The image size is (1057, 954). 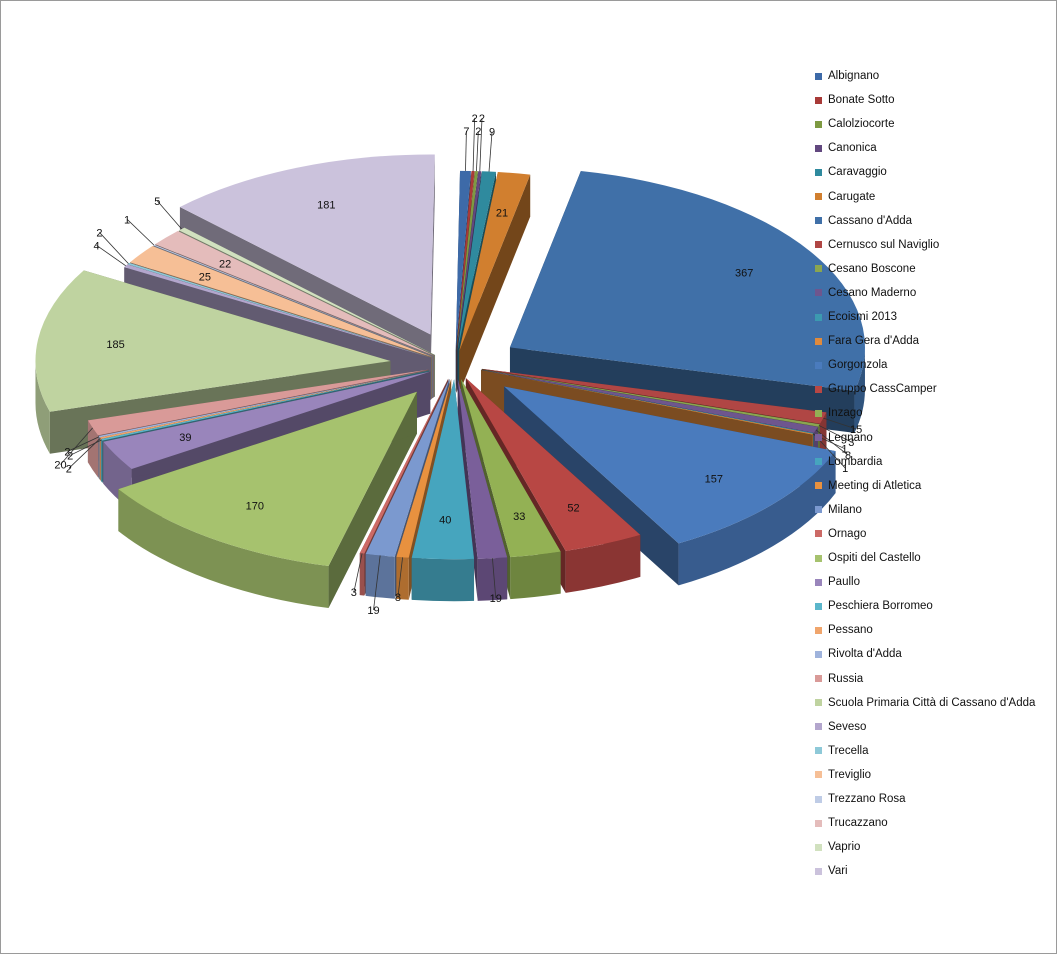 I want to click on legend-label: Treviglio, so click(x=850, y=774).